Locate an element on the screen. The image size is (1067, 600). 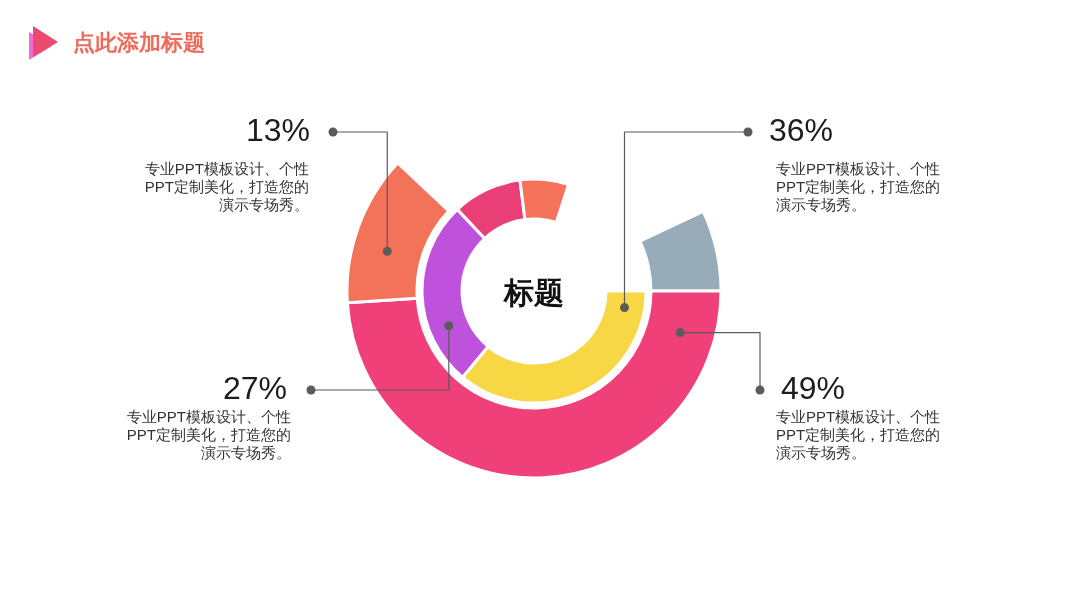
data-label: 36% is located at coordinates (801, 129).